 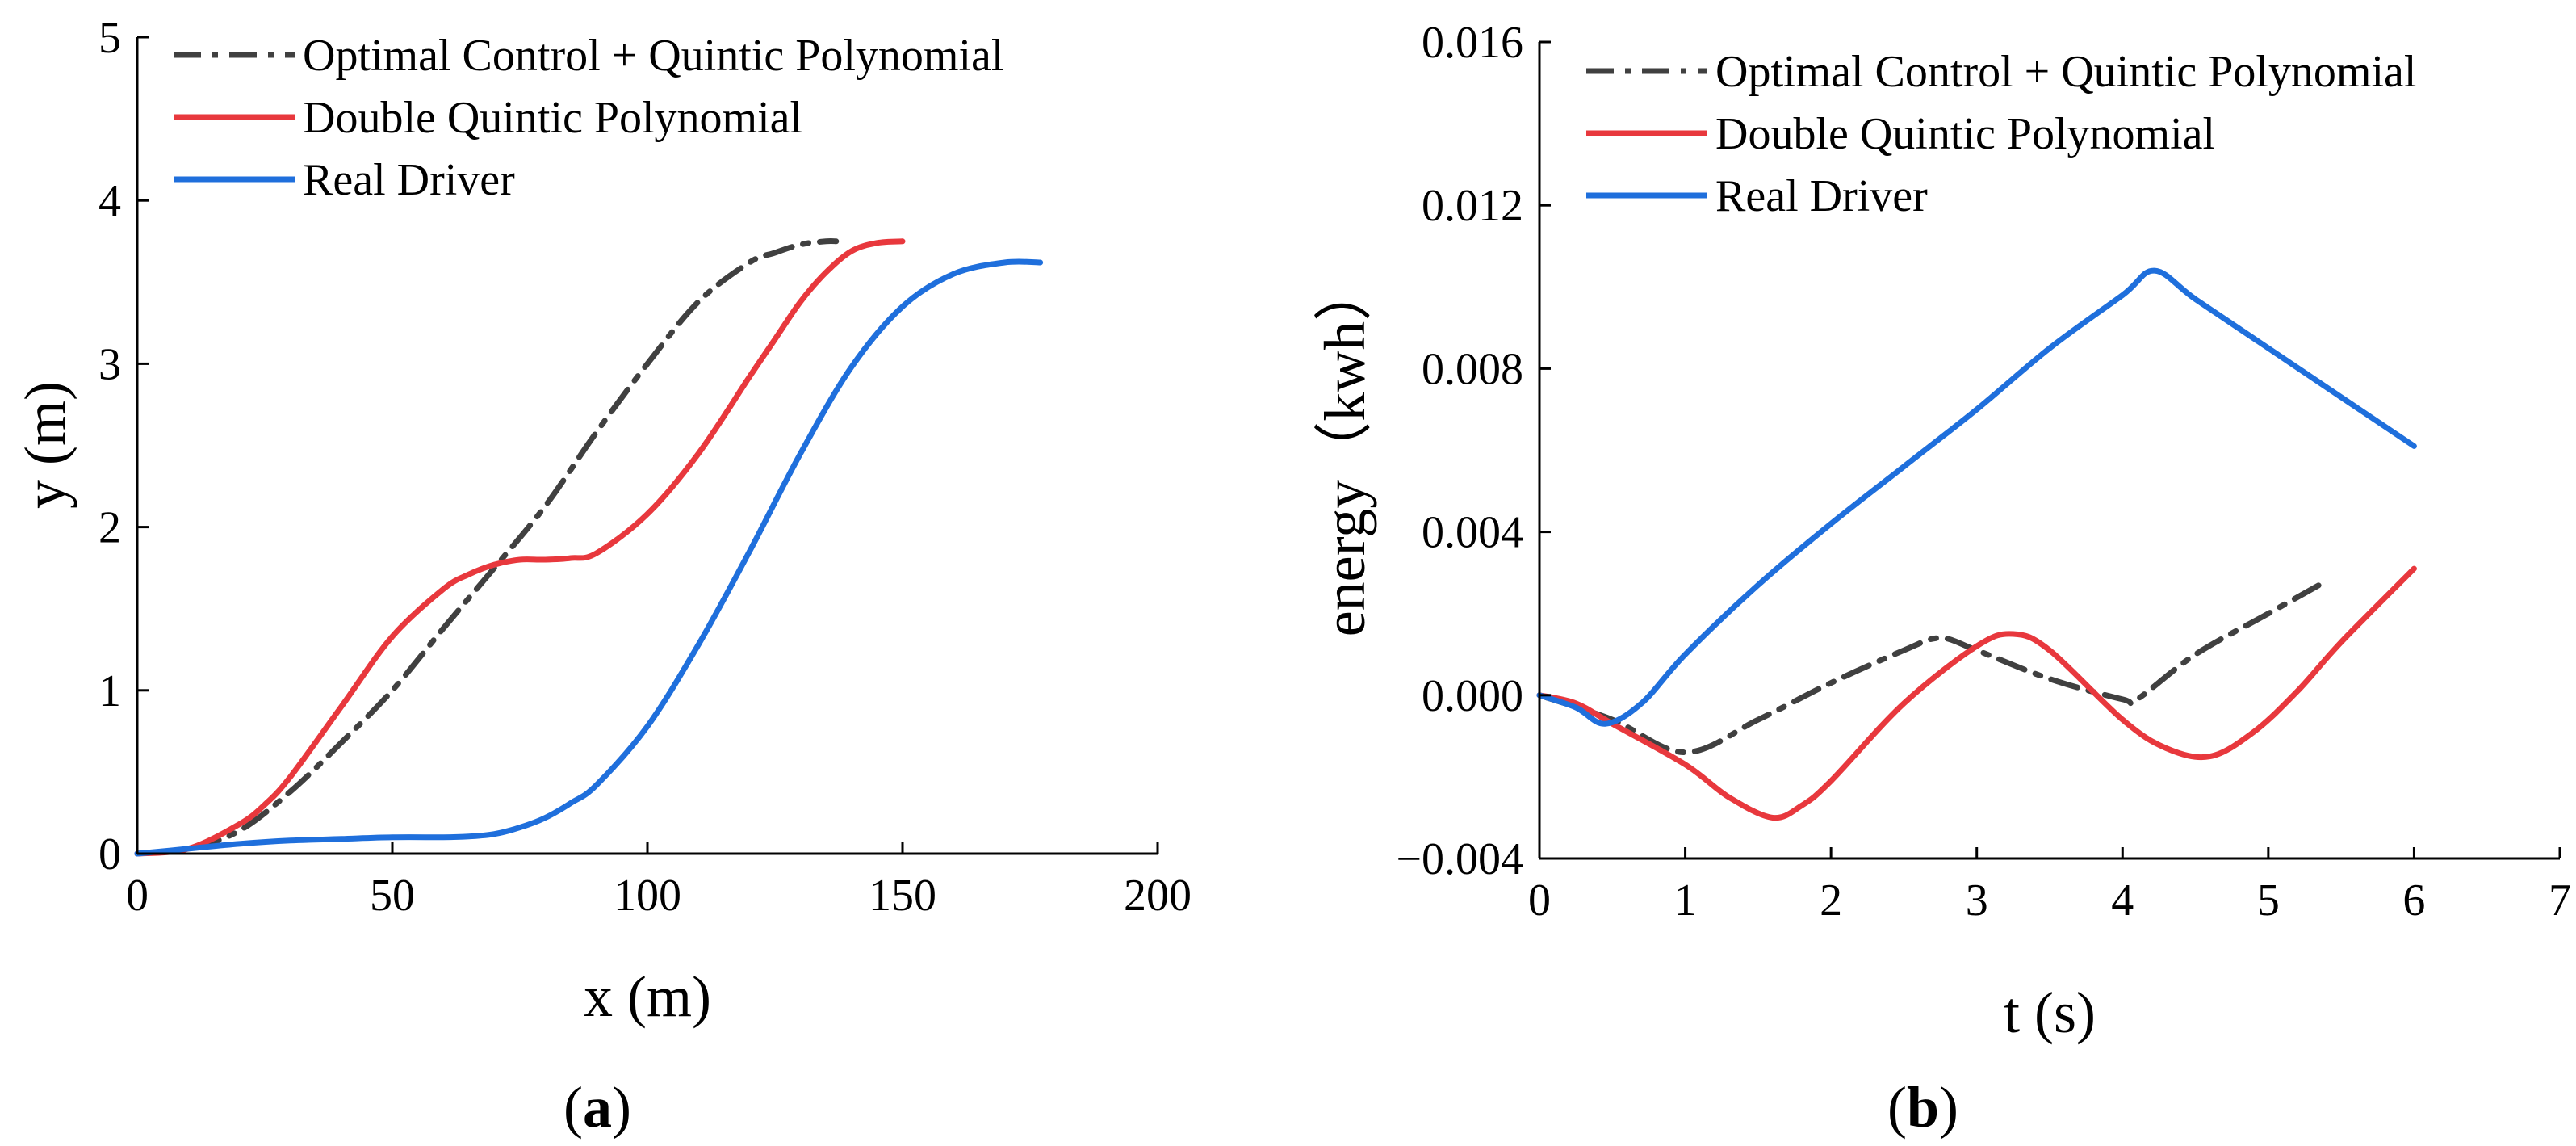 What do you see at coordinates (1472, 369) in the screenshot?
I see `chart-b-y-tick-label: 0.008` at bounding box center [1472, 369].